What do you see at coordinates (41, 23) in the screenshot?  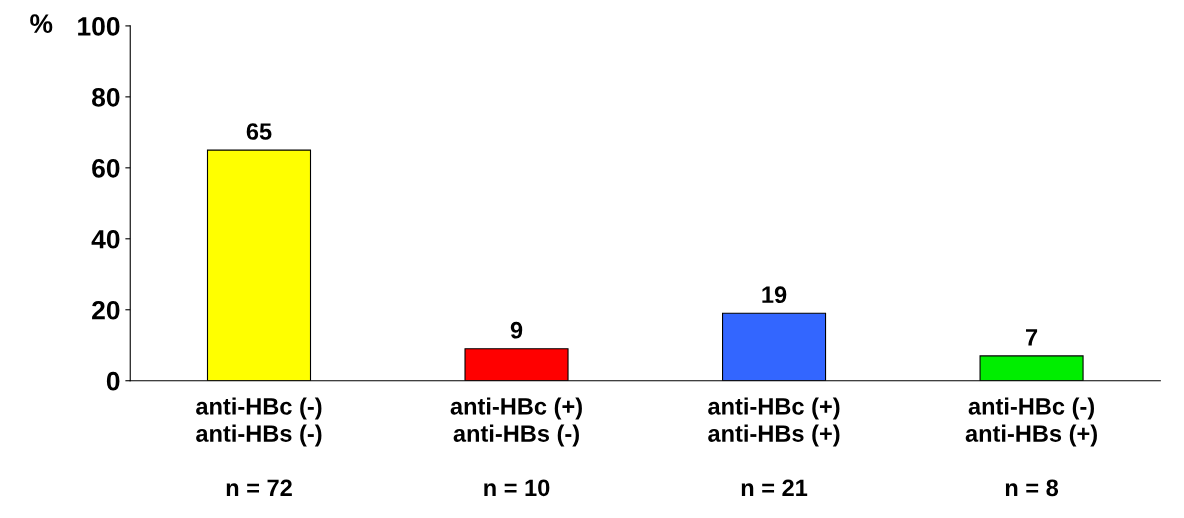 I see `y-axis-title: %` at bounding box center [41, 23].